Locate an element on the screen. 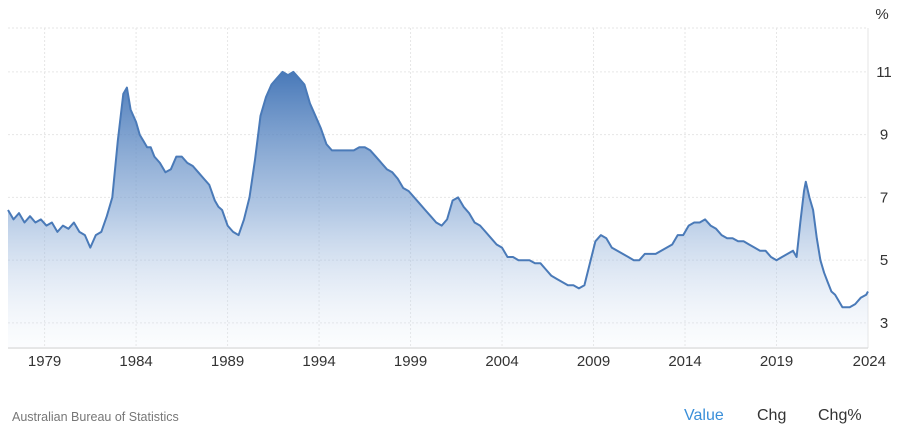 This screenshot has height=434, width=900. y-tick-label: 3 is located at coordinates (884, 323).